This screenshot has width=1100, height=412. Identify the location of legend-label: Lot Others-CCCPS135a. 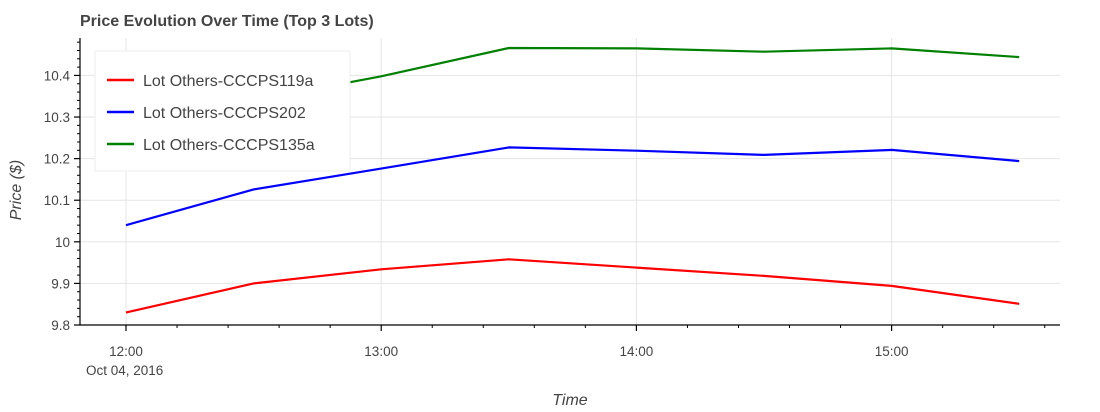
(229, 145).